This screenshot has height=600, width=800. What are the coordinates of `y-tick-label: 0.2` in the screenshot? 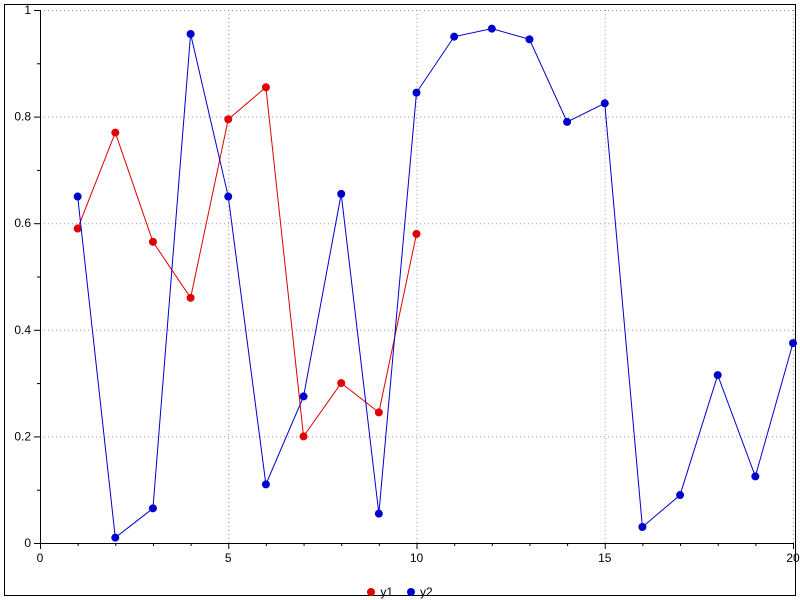 It's located at (22, 436).